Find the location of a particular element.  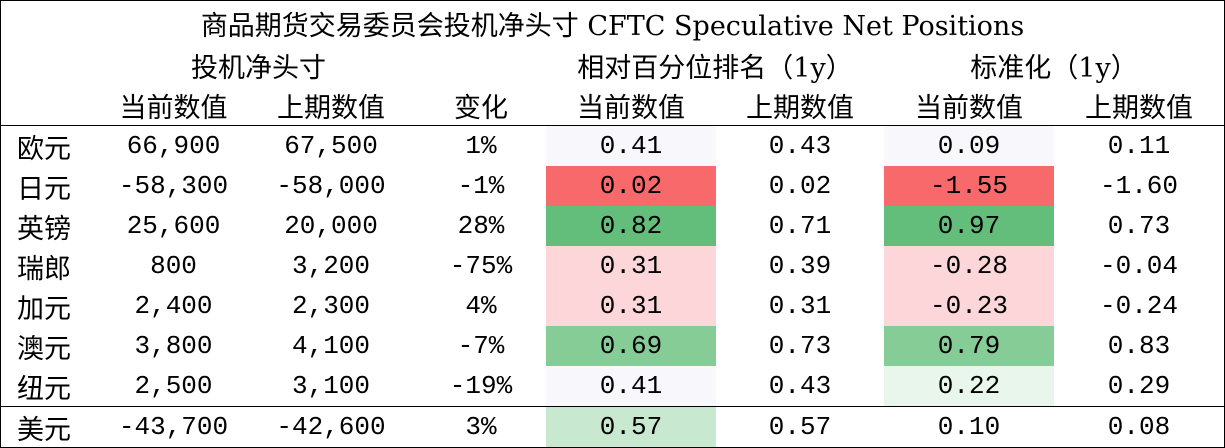

std-current-cell: 0.09 is located at coordinates (969, 145).